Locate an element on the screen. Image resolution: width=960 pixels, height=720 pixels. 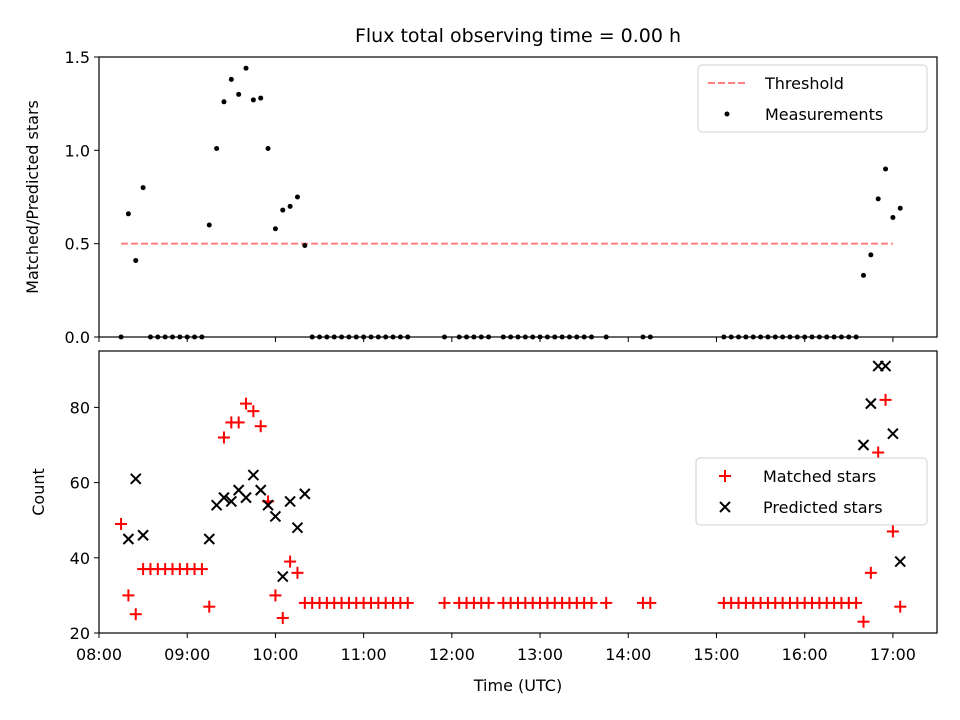
bottom-x-tick-label: 09:00 is located at coordinates (187, 654).